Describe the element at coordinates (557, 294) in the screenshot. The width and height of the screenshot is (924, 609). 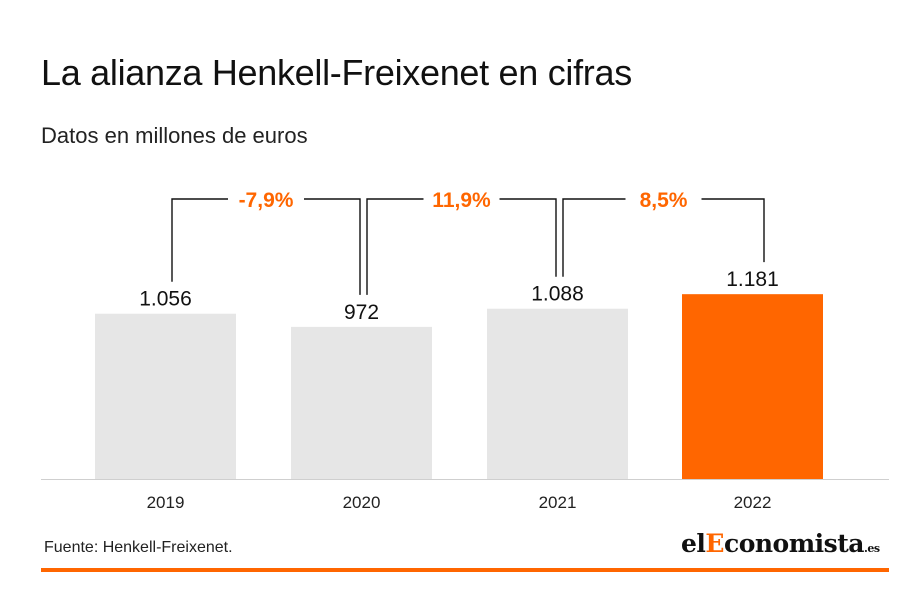
I see `value-label-2021: 1.088` at that location.